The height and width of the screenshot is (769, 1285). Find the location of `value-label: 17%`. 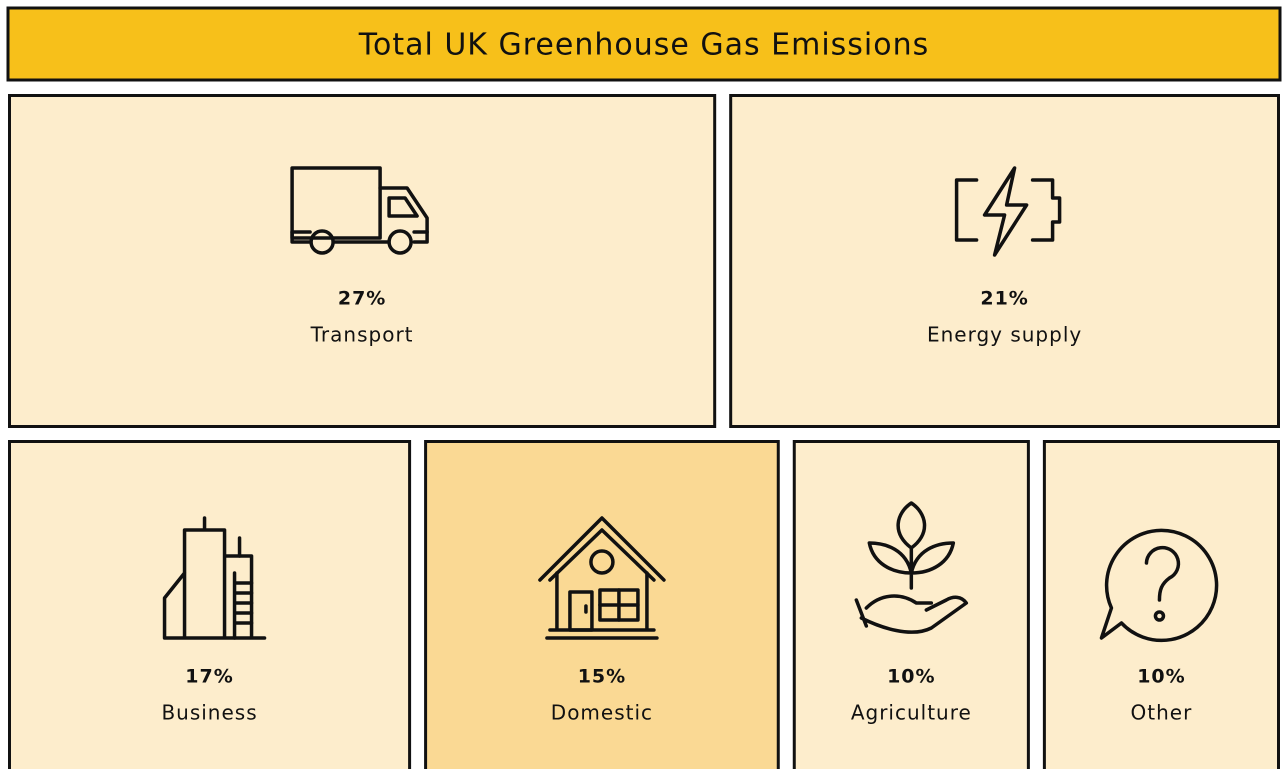

value-label: 17% is located at coordinates (209, 677).